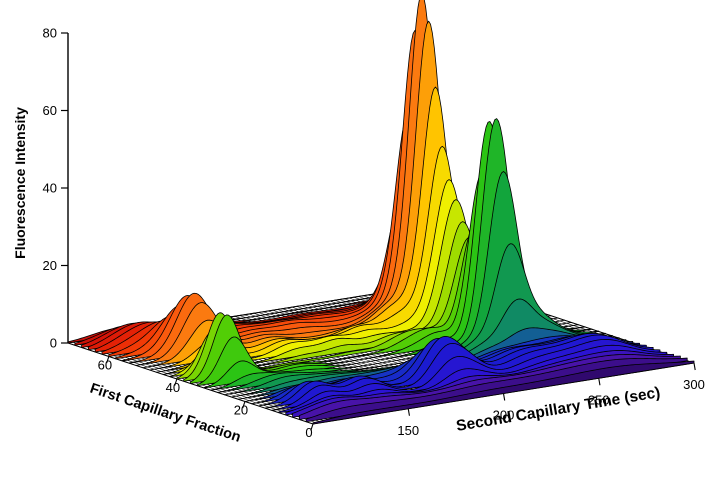 The width and height of the screenshot is (728, 485). Describe the element at coordinates (20, 183) in the screenshot. I see `z-axis-title: Fluorescence Intensity` at that location.